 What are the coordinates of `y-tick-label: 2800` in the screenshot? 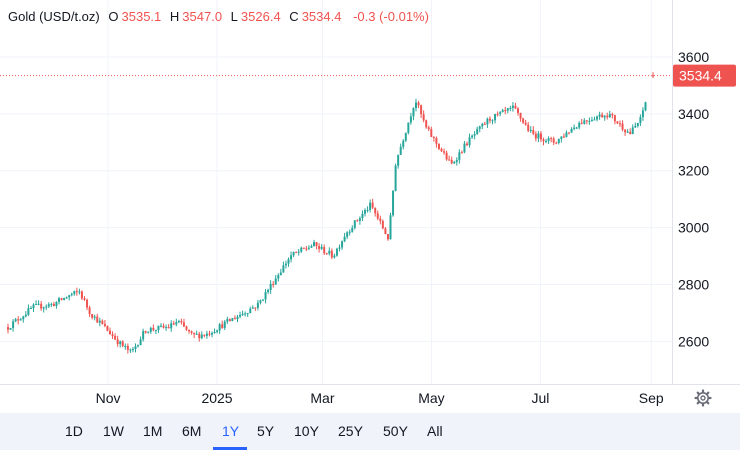 It's located at (693, 284).